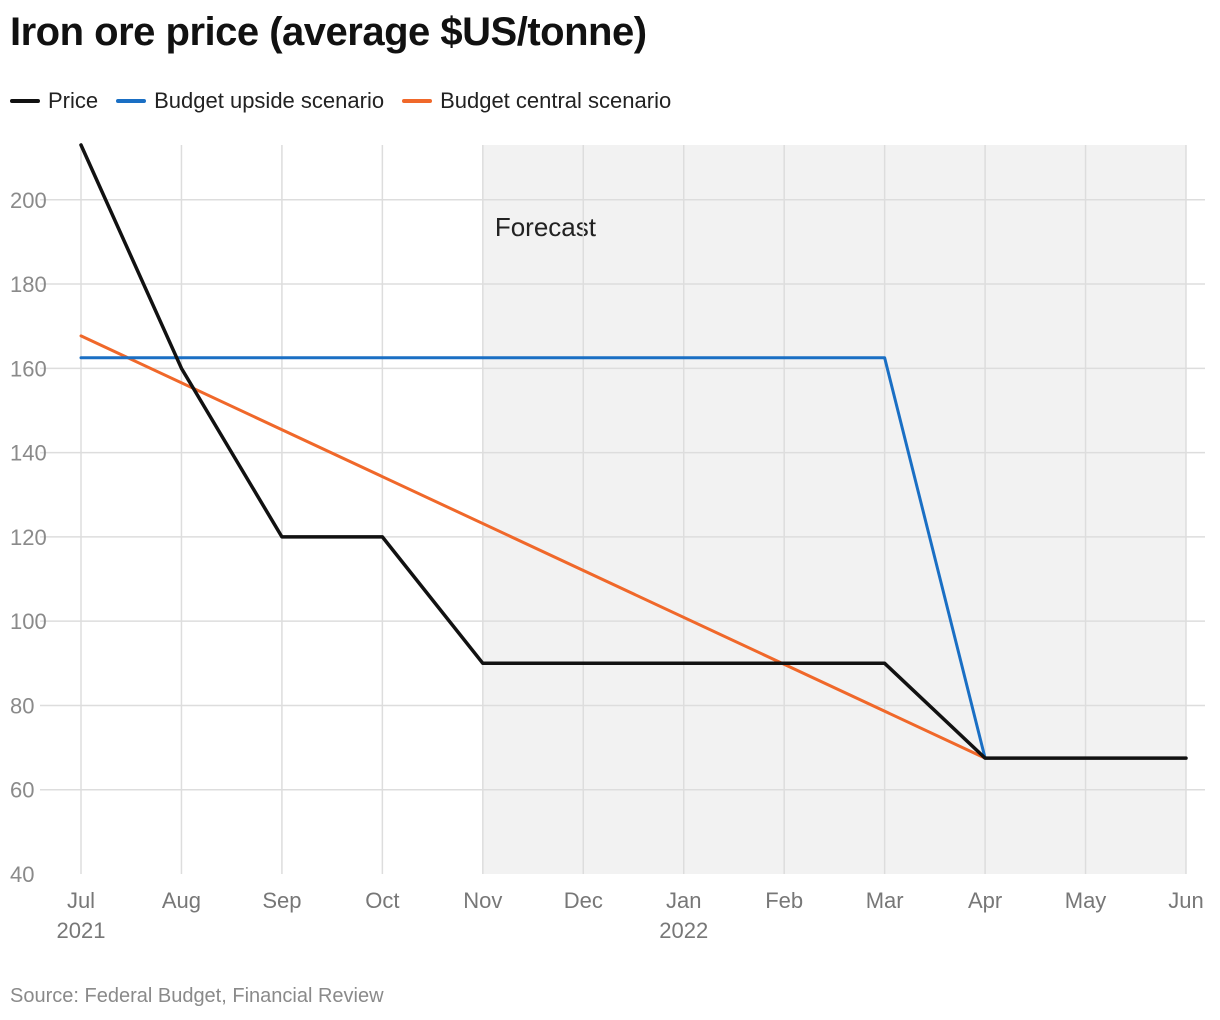  What do you see at coordinates (22, 874) in the screenshot?
I see `y-tick-label: 40` at bounding box center [22, 874].